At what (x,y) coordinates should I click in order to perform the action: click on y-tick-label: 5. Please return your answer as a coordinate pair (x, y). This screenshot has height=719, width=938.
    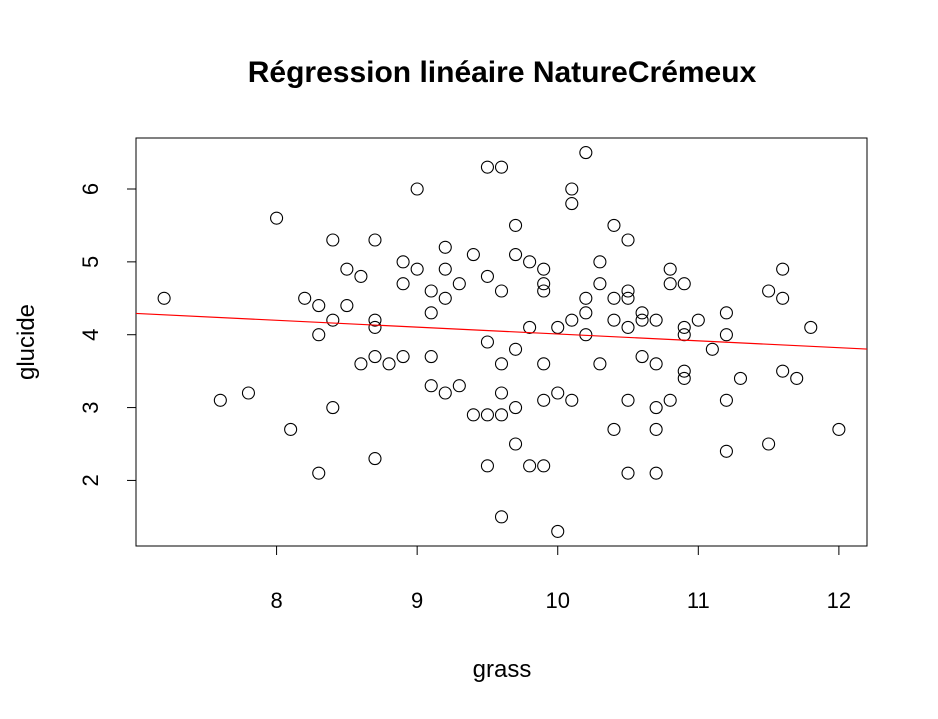
    Looking at the image, I should click on (90, 262).